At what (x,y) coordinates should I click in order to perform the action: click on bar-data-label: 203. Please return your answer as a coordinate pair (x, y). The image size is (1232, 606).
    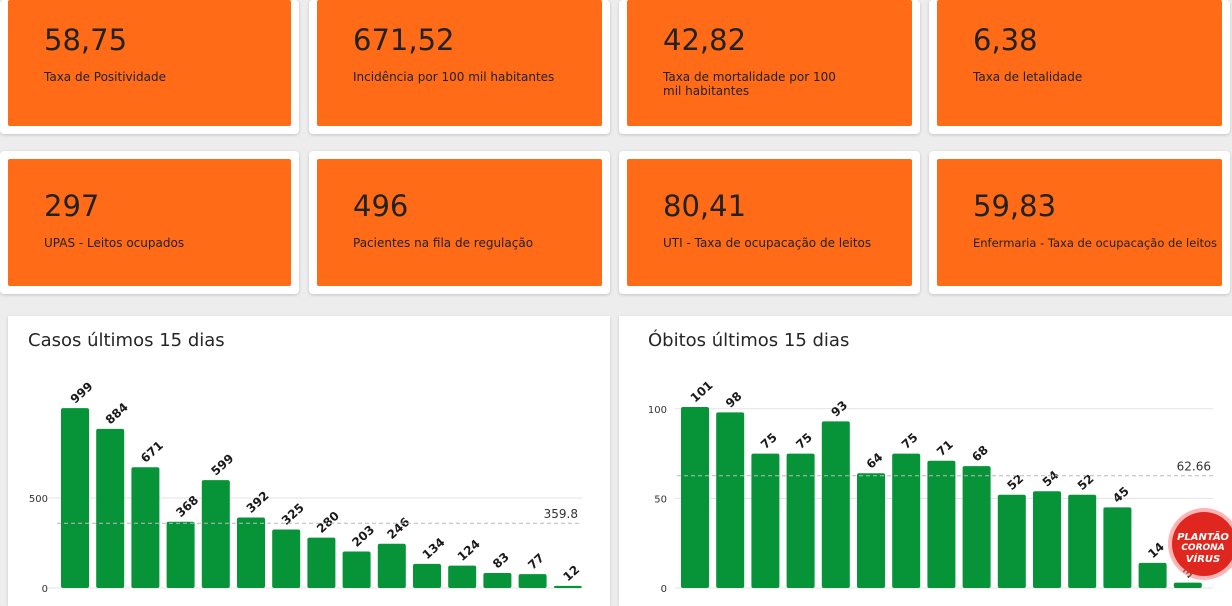
    Looking at the image, I should click on (363, 536).